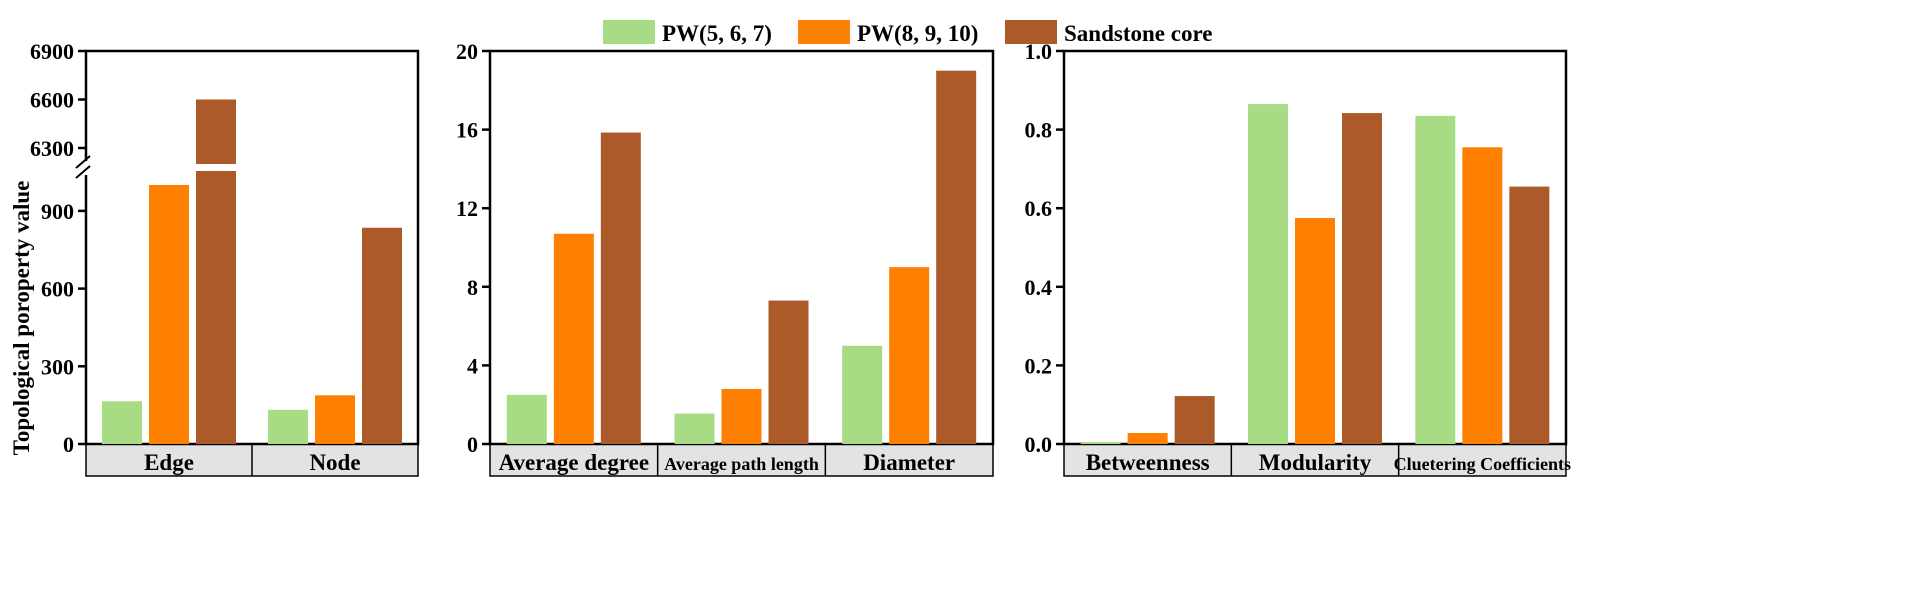  I want to click on bar-node-sandstone-core, so click(382, 335).